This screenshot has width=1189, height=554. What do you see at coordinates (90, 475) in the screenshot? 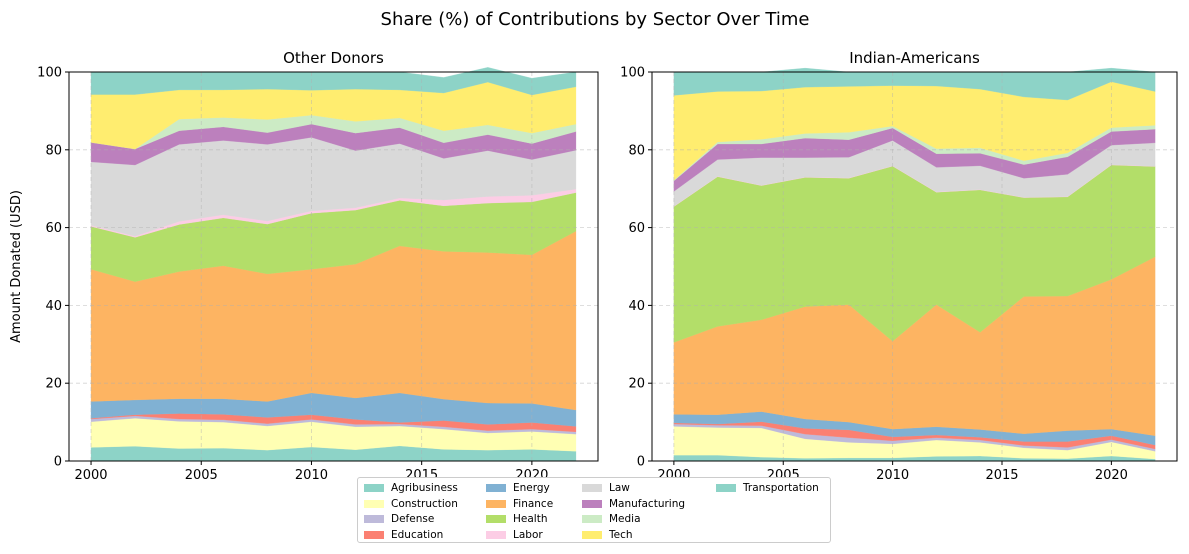
I see `x-tick-label: 2000` at bounding box center [90, 475].